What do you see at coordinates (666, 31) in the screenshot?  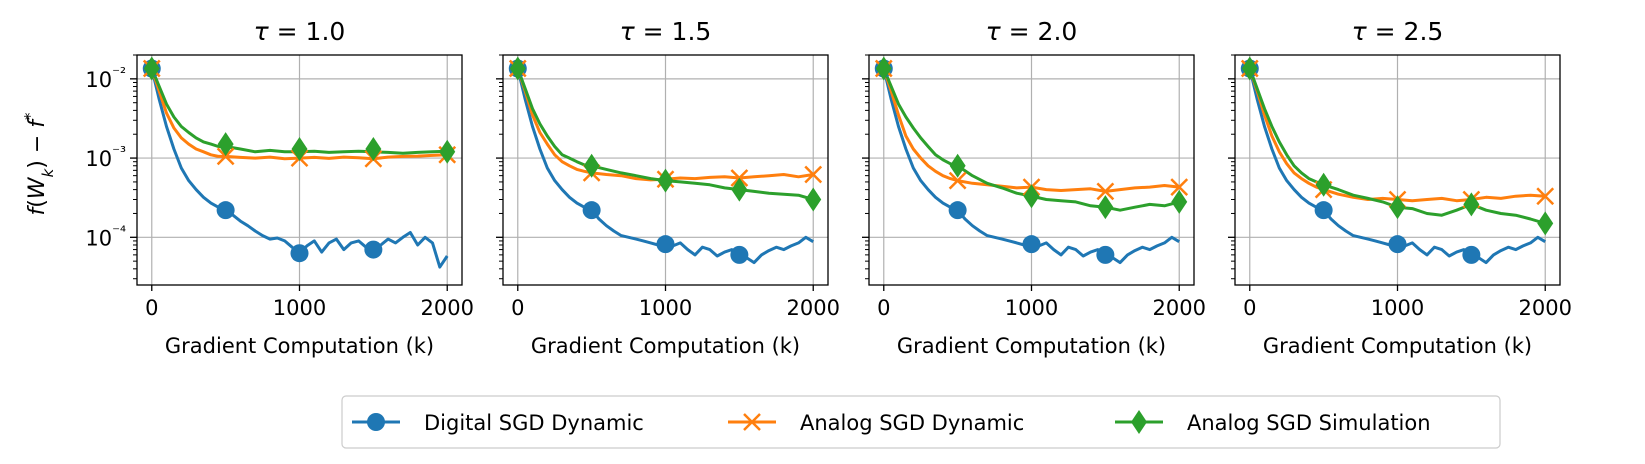 I see `subplot-title: τ = 1.5` at bounding box center [666, 31].